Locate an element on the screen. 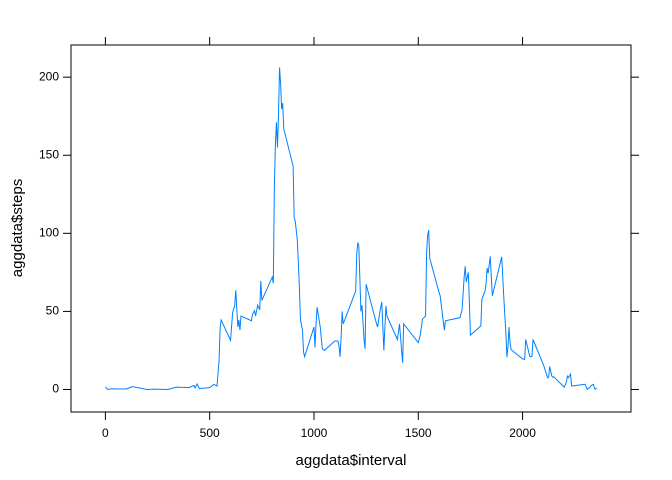 This screenshot has height=480, width=672. y-tick-label: 0 is located at coordinates (55, 389).